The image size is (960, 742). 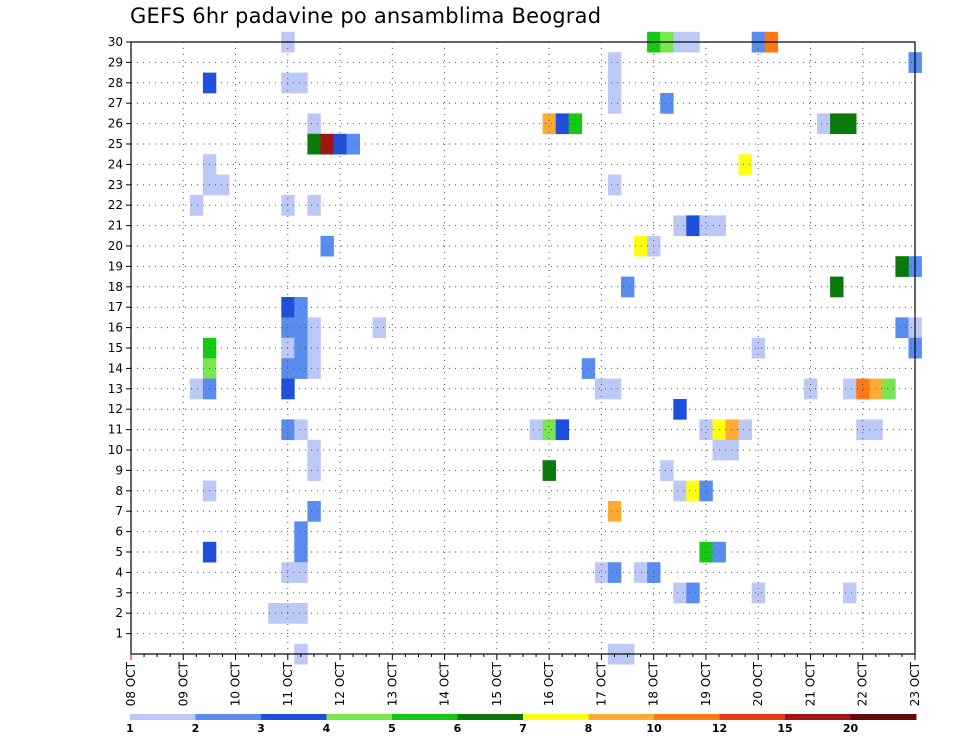 I want to click on y-tick-label: 13, so click(x=115, y=389).